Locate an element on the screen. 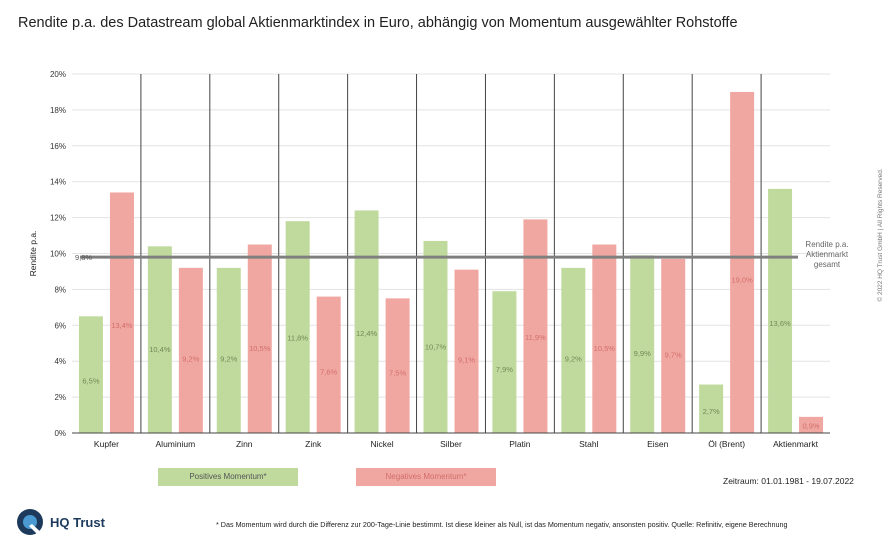 This screenshot has height=548, width=888. y-tick-label: 6% is located at coordinates (60, 325).